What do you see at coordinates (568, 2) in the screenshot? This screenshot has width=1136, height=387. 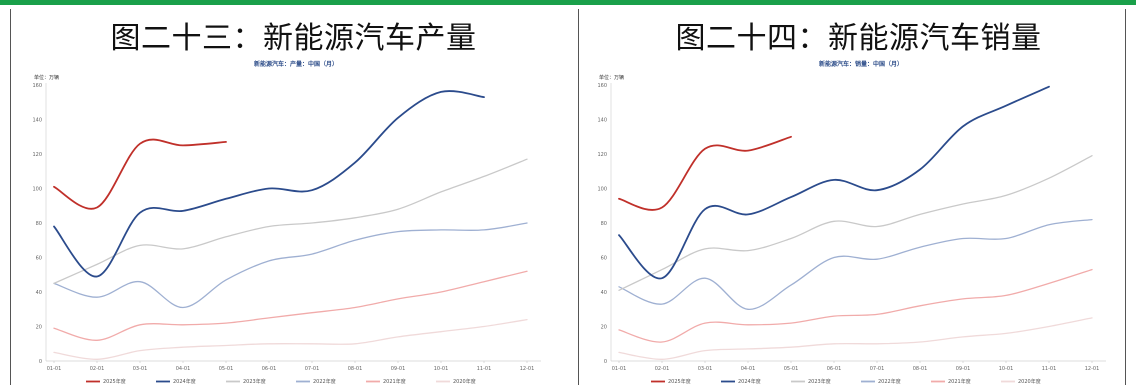 I see `top-accent-bar` at bounding box center [568, 2].